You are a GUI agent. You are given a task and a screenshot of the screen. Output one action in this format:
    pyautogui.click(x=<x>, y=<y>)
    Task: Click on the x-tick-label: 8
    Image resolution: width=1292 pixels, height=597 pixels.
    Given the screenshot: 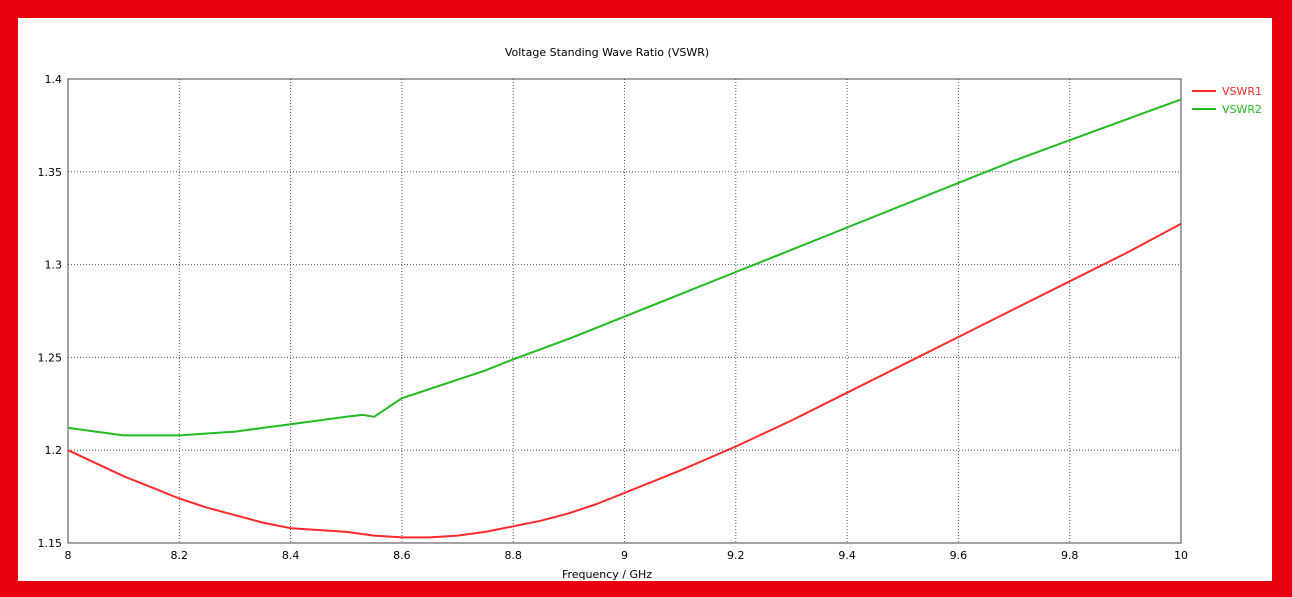 What is the action you would take?
    pyautogui.click(x=68, y=555)
    